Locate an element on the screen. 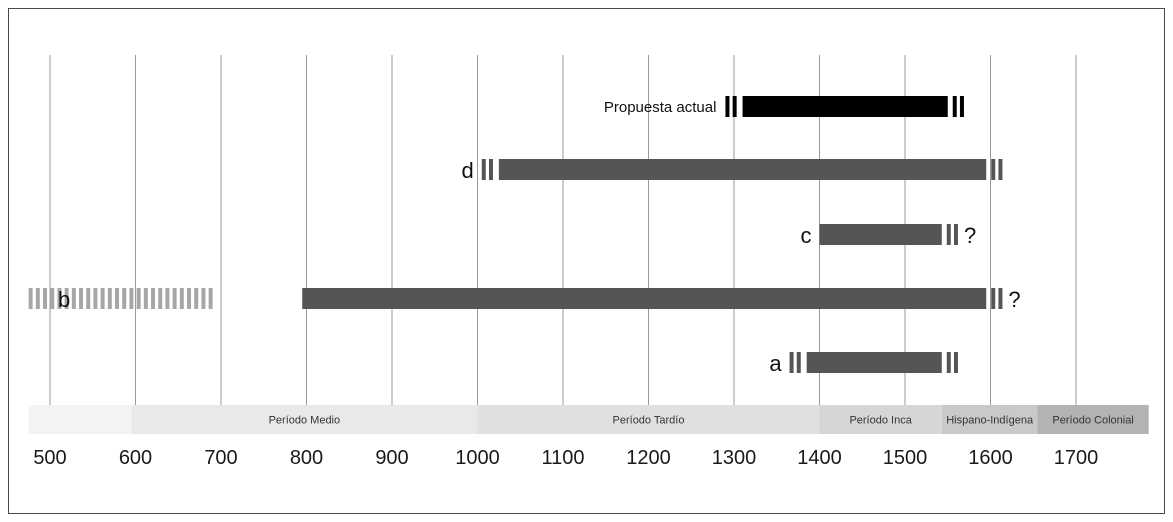 This screenshot has width=1173, height=522. date-range-b: b? is located at coordinates (524, 299).